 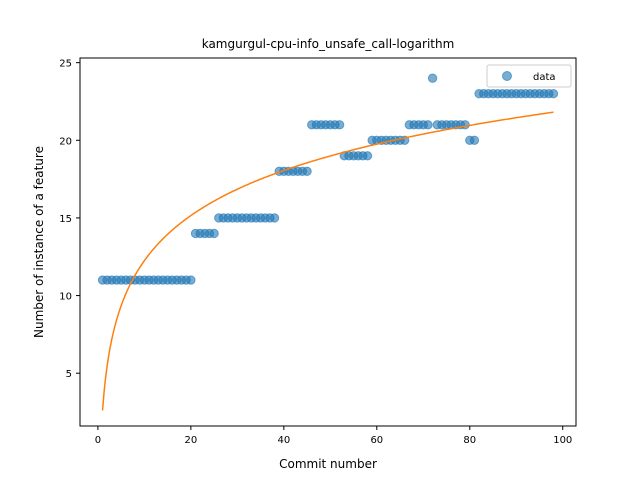 What do you see at coordinates (562, 440) in the screenshot?
I see `x-tick-label: 100` at bounding box center [562, 440].